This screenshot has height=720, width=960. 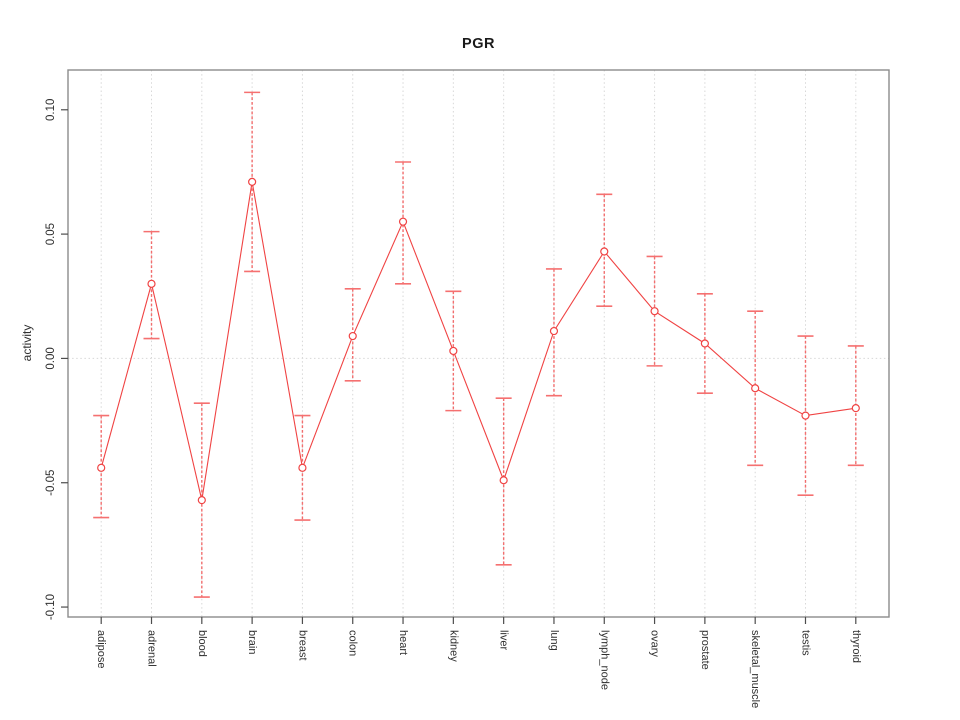 I want to click on x-tick-label: kidney, so click(x=453, y=646).